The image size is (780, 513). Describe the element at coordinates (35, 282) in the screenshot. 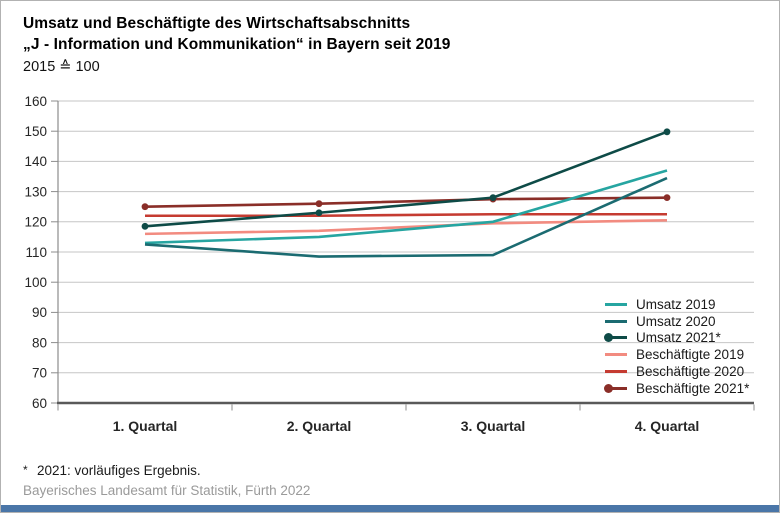

I see `y-tick-label: 100` at that location.